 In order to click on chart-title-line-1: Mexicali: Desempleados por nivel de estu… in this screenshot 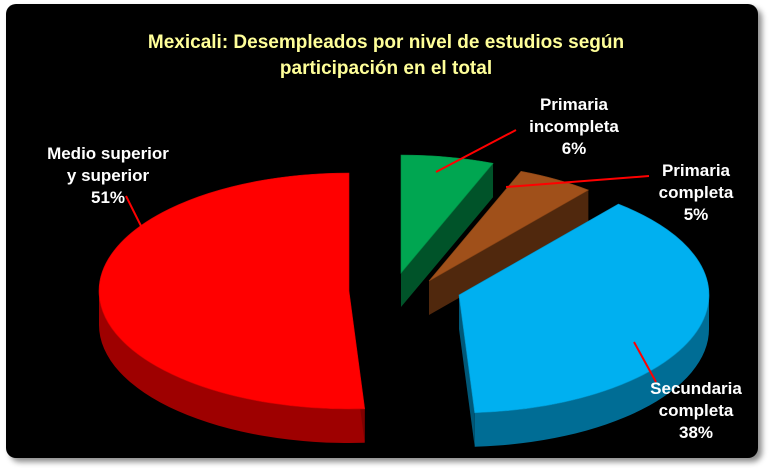, I will do `click(386, 42)`.